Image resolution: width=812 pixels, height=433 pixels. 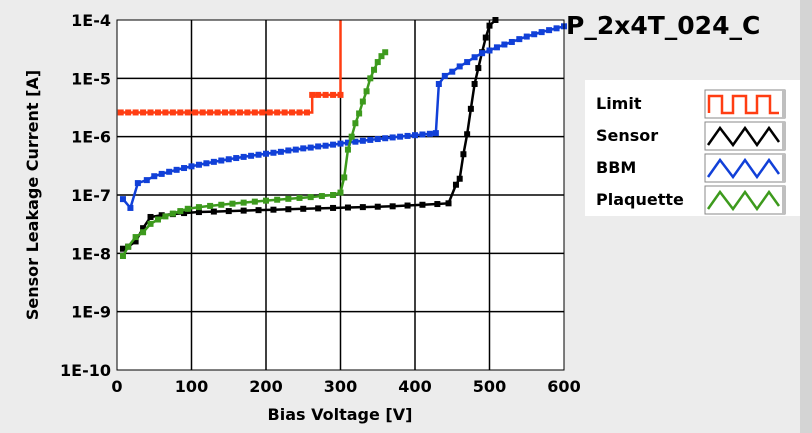 I want to click on legend-swatch-bbm, so click(x=745, y=168).